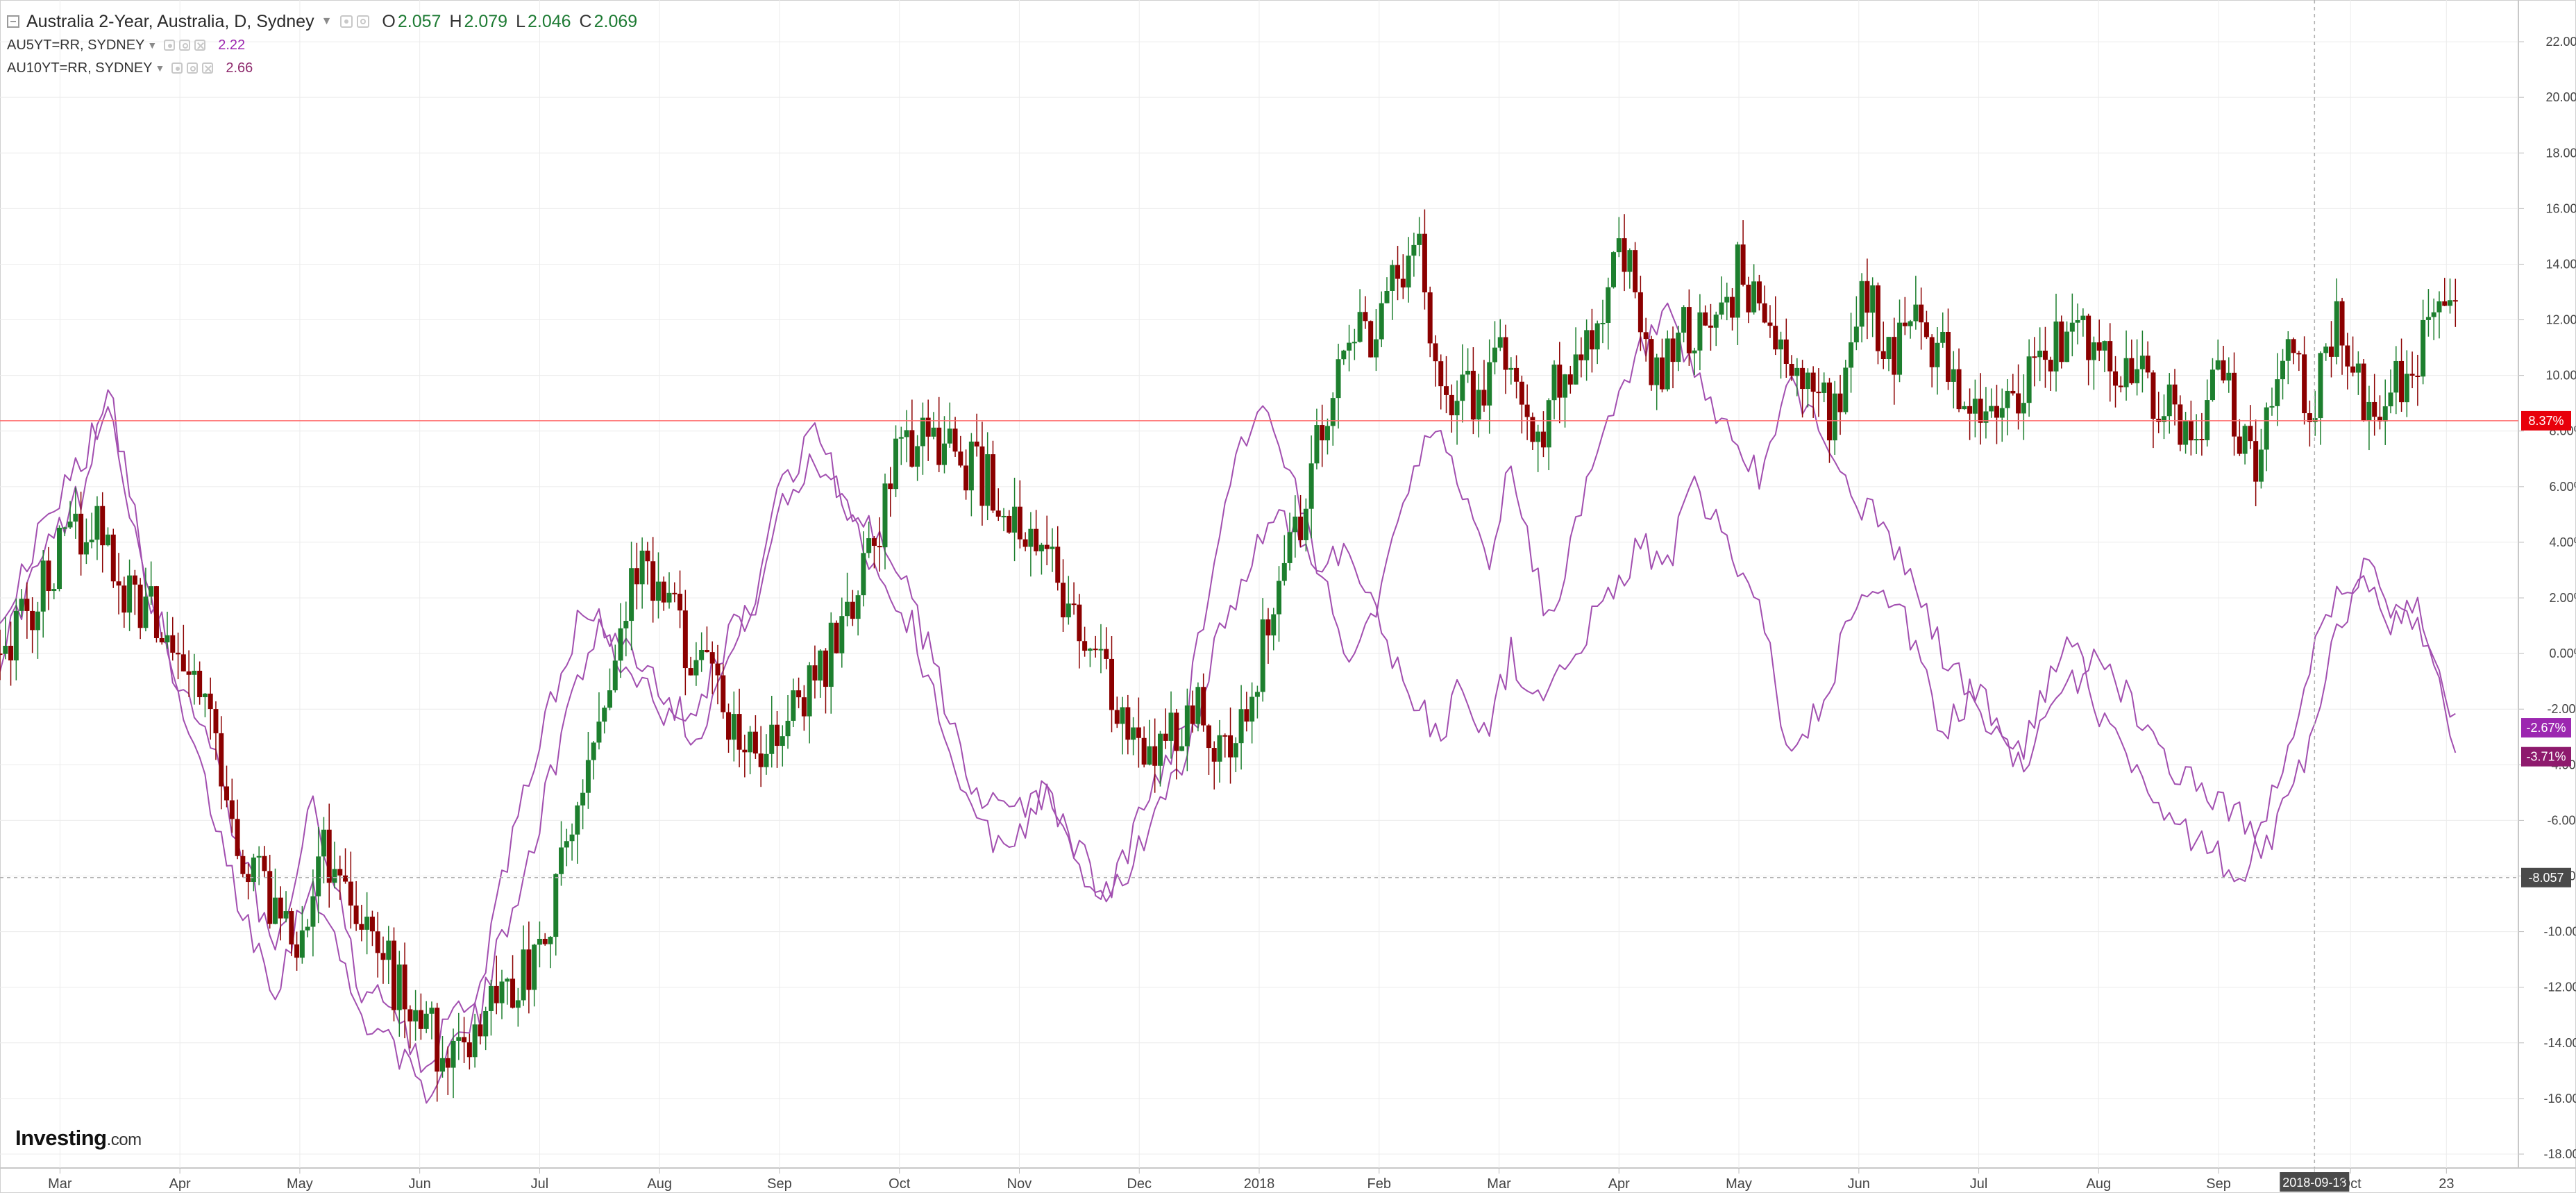 The height and width of the screenshot is (1193, 2576). I want to click on collapse-icon, so click(13, 21).